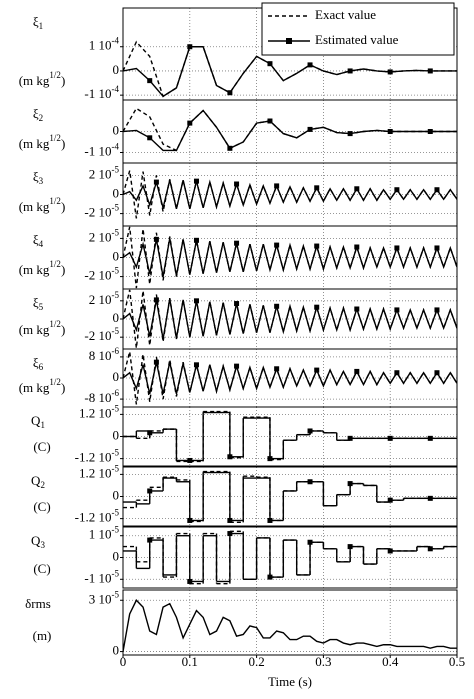 The width and height of the screenshot is (474, 699). What do you see at coordinates (100, 355) in the screenshot?
I see `y-tick-label-part: 8 10` at bounding box center [100, 355].